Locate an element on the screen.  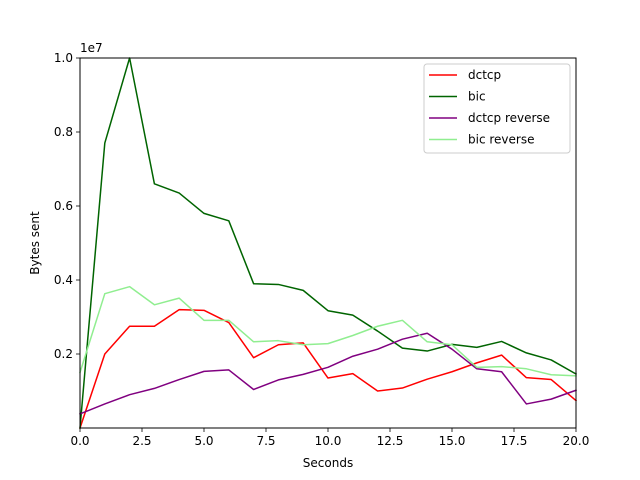
y-multiplier-label: 1e7 is located at coordinates (91, 48).